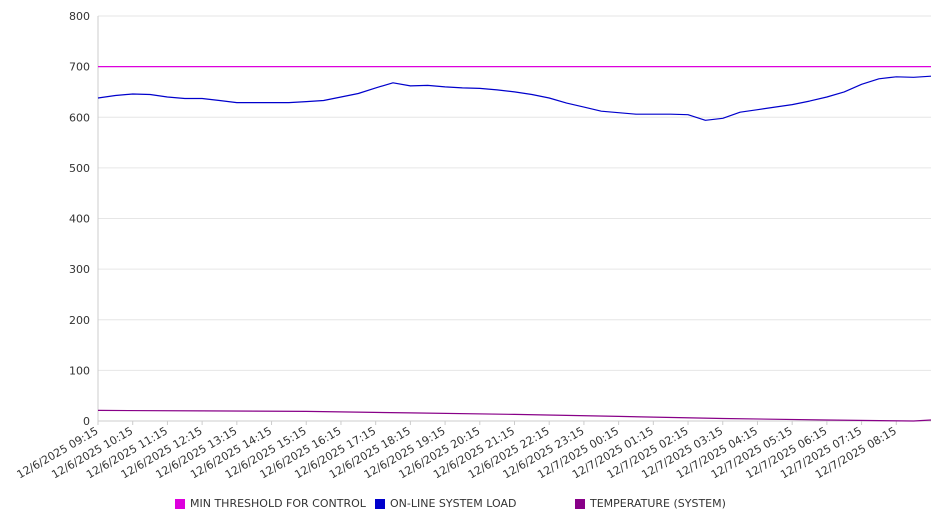 Image resolution: width=946 pixels, height=526 pixels. I want to click on legend-item-min-threshold: MIN THRESHOLD FOR CONTROL, so click(270, 503).